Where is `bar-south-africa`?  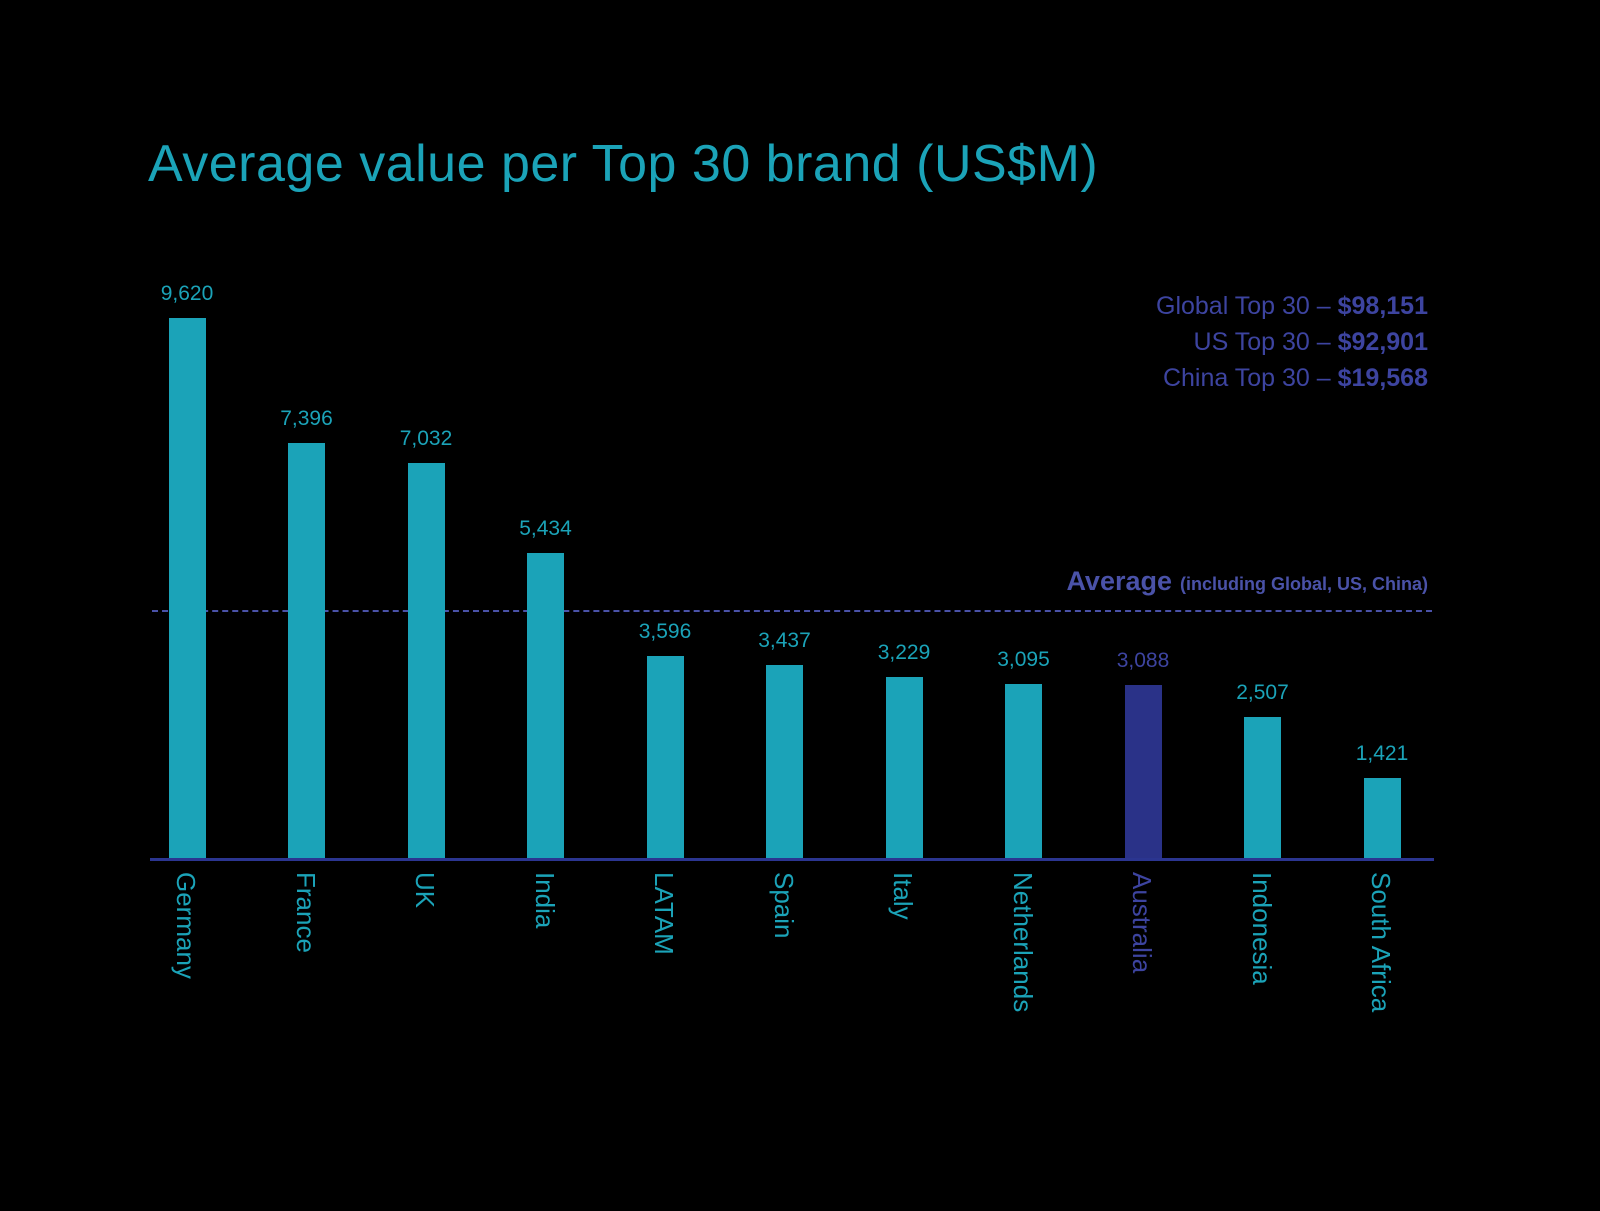
bar-south-africa is located at coordinates (1382, 818).